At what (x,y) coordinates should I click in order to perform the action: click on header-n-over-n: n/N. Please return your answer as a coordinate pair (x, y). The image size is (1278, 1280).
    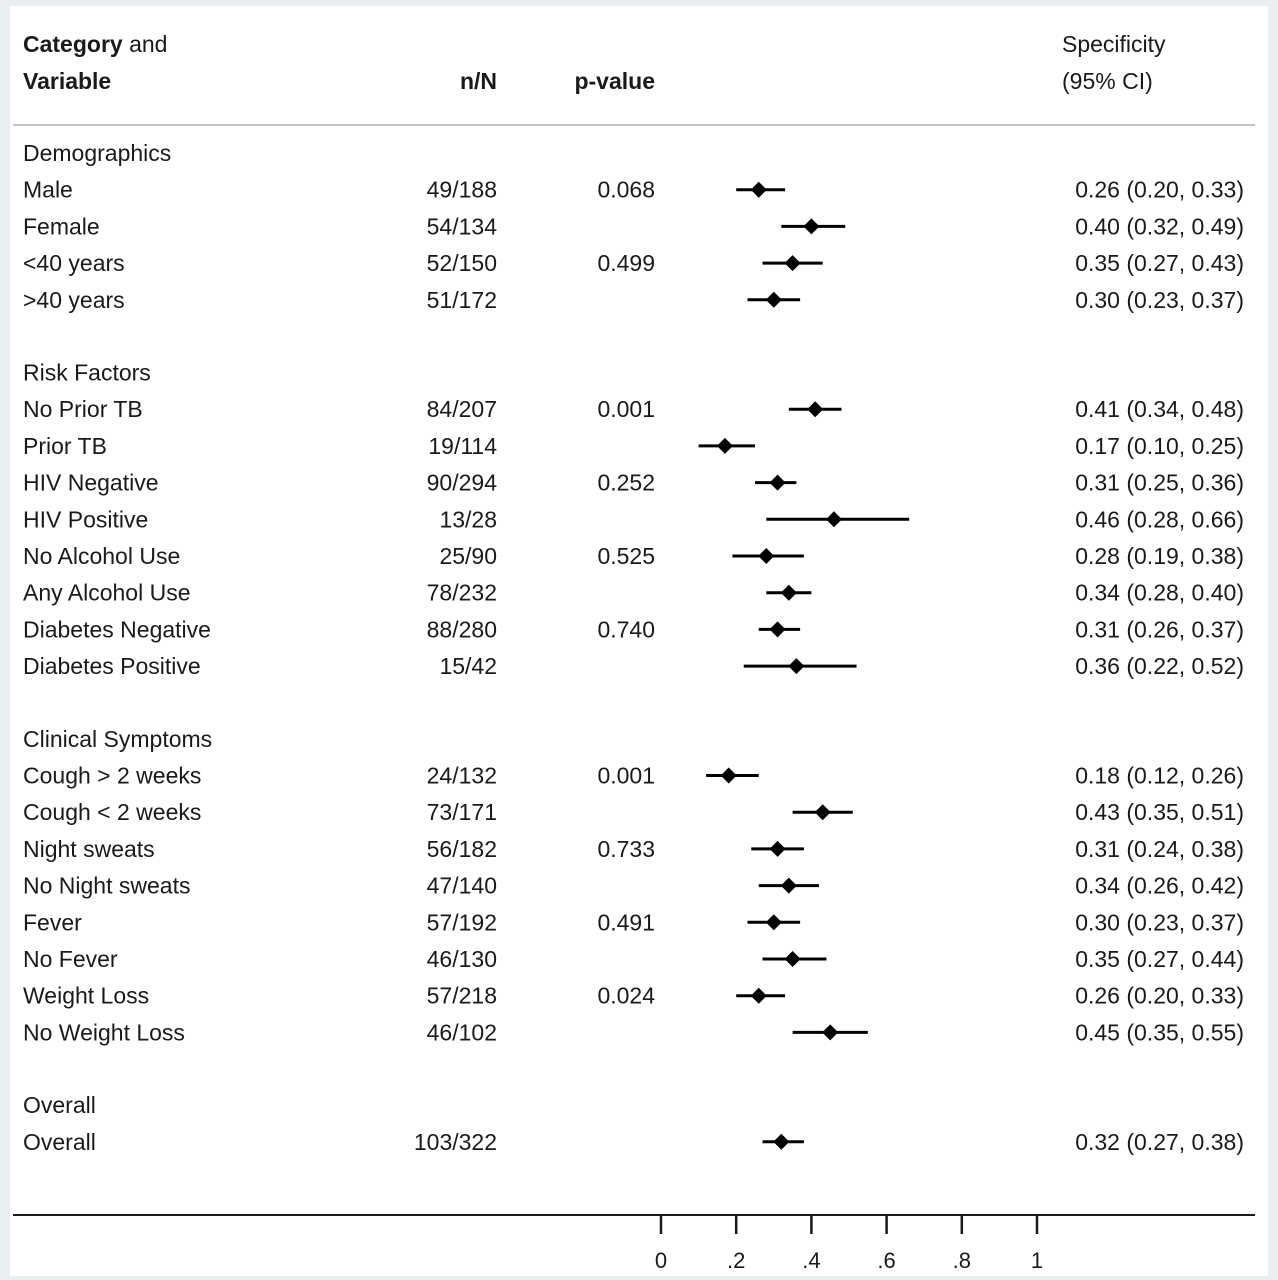
    Looking at the image, I should click on (478, 81).